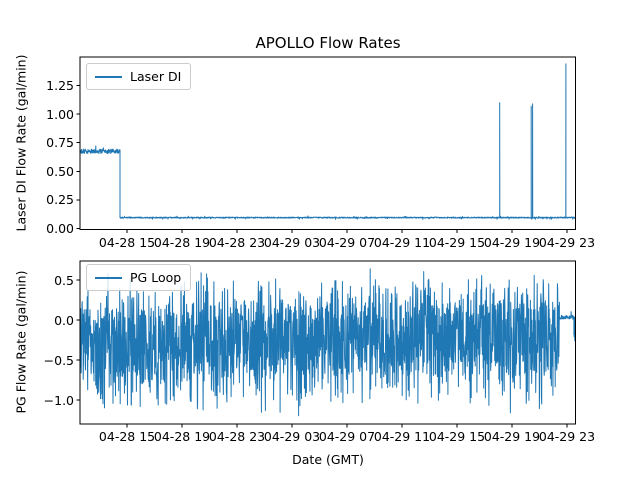  Describe the element at coordinates (58, 400) in the screenshot. I see `y-tick-label: −1.0` at that location.